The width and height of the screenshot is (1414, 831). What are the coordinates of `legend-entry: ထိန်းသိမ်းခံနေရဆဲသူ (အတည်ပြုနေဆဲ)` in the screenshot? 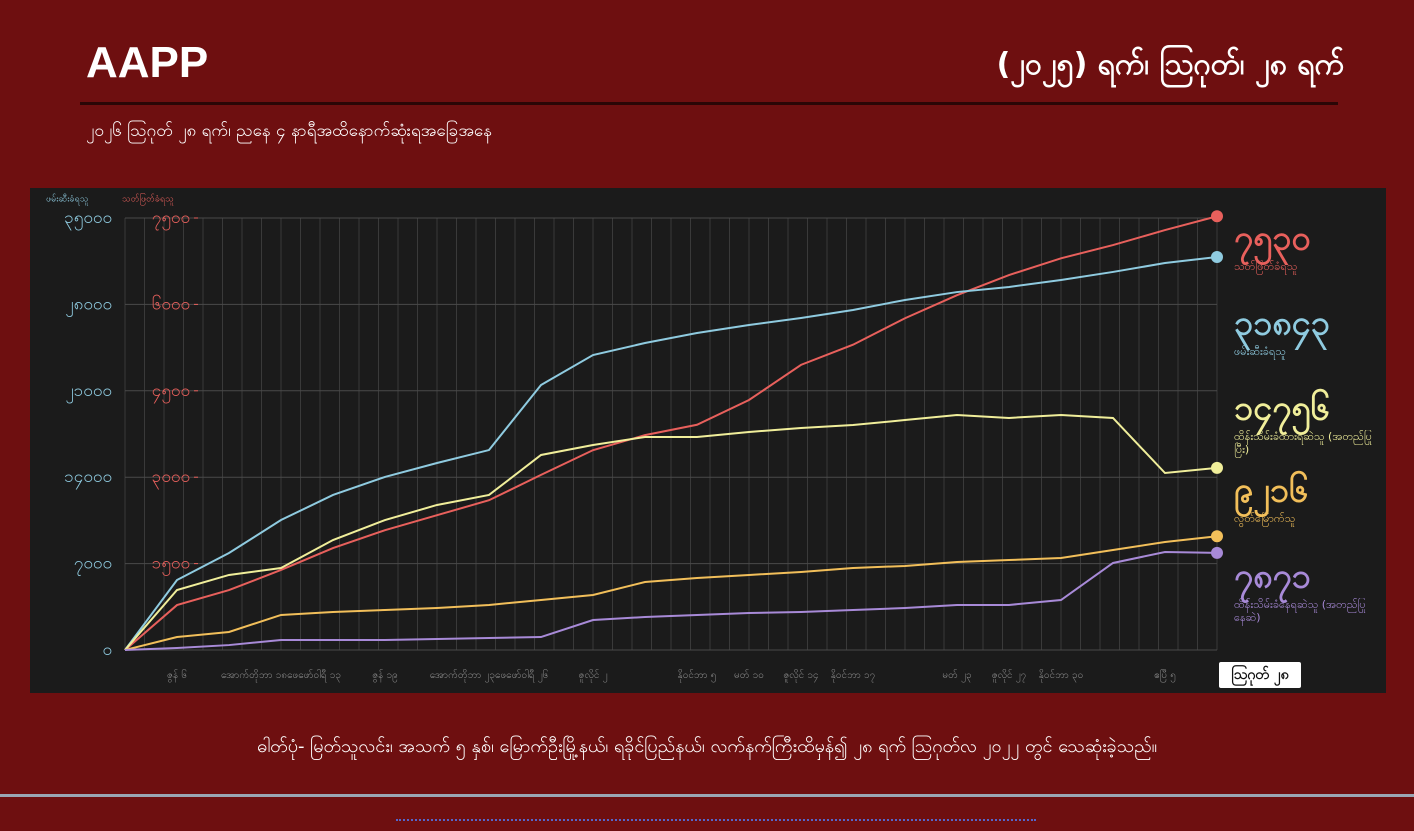 It's located at (1300, 611).